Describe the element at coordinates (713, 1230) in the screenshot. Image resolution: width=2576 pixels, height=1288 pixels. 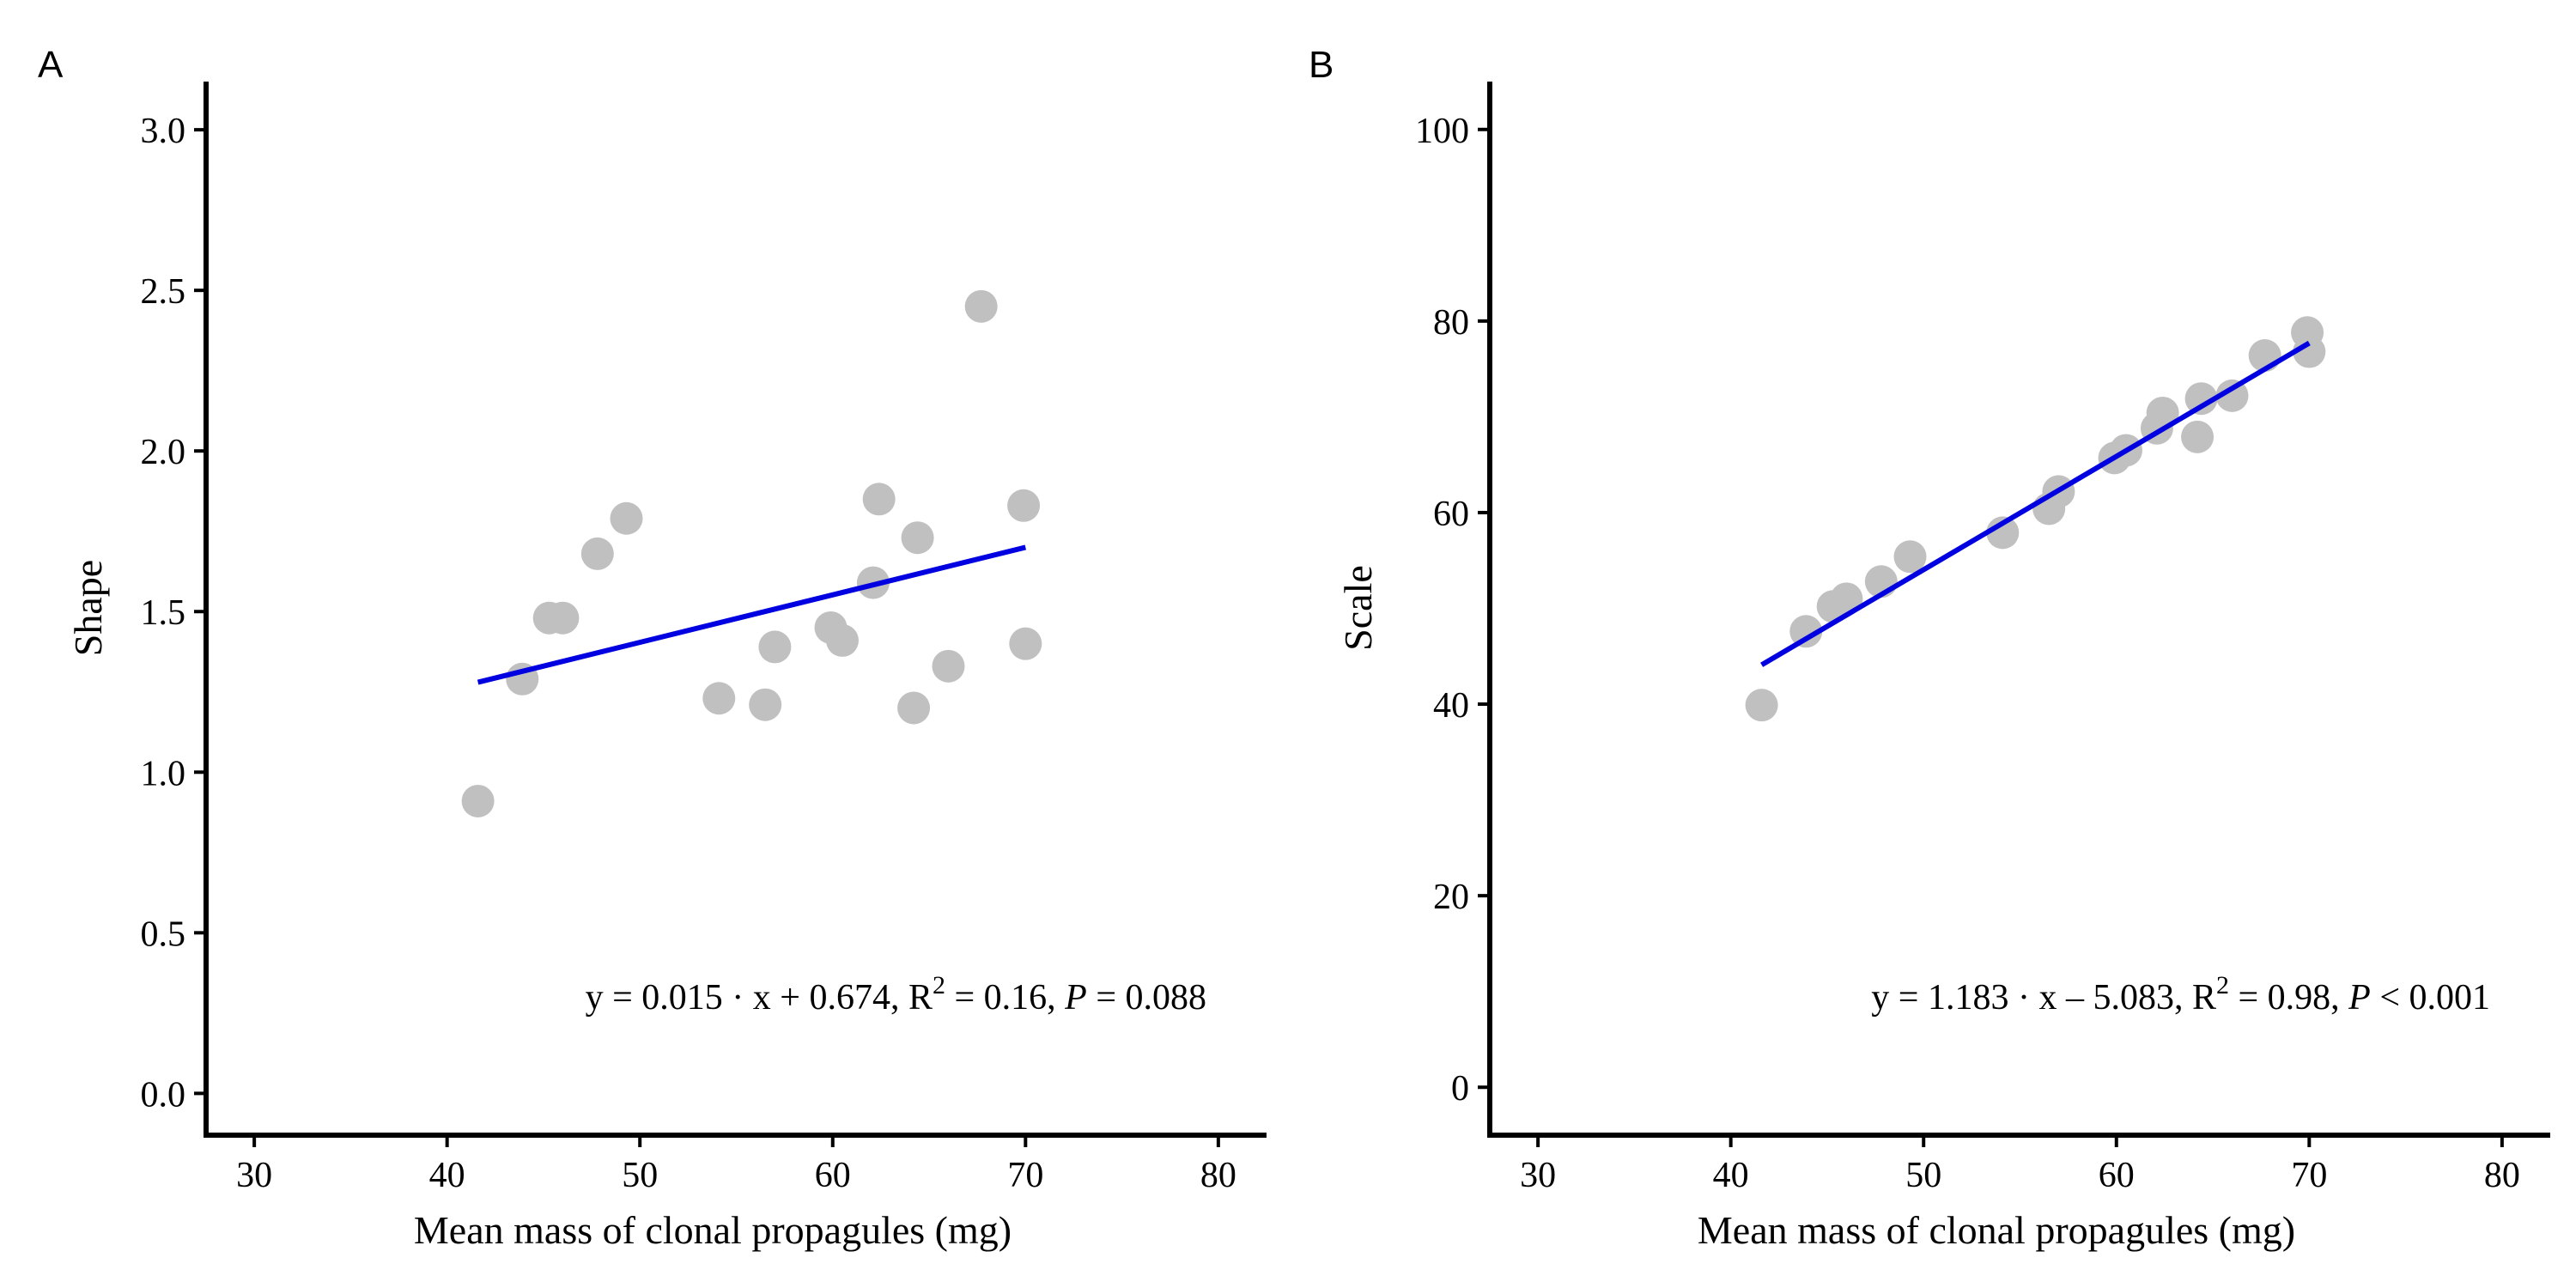
I see `x-axis-label-a: Mean mass of clonal propagules (mg)` at that location.